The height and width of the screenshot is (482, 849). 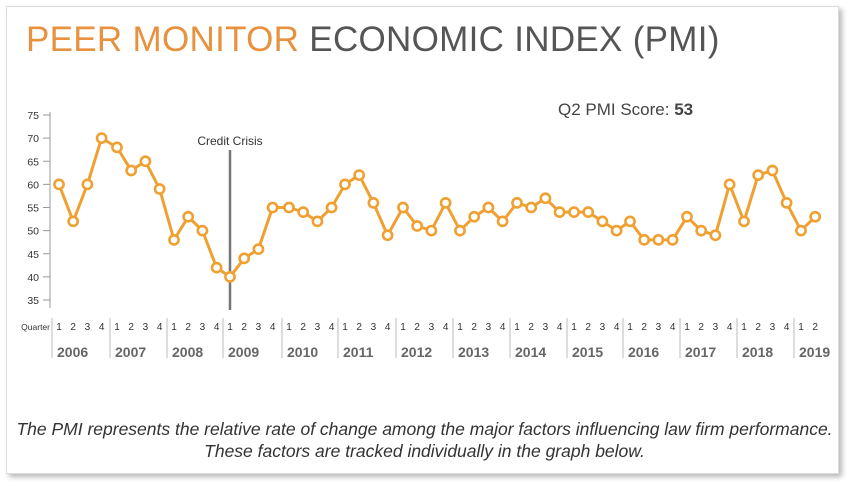 I want to click on y-tick-label: 65, so click(x=33, y=162).